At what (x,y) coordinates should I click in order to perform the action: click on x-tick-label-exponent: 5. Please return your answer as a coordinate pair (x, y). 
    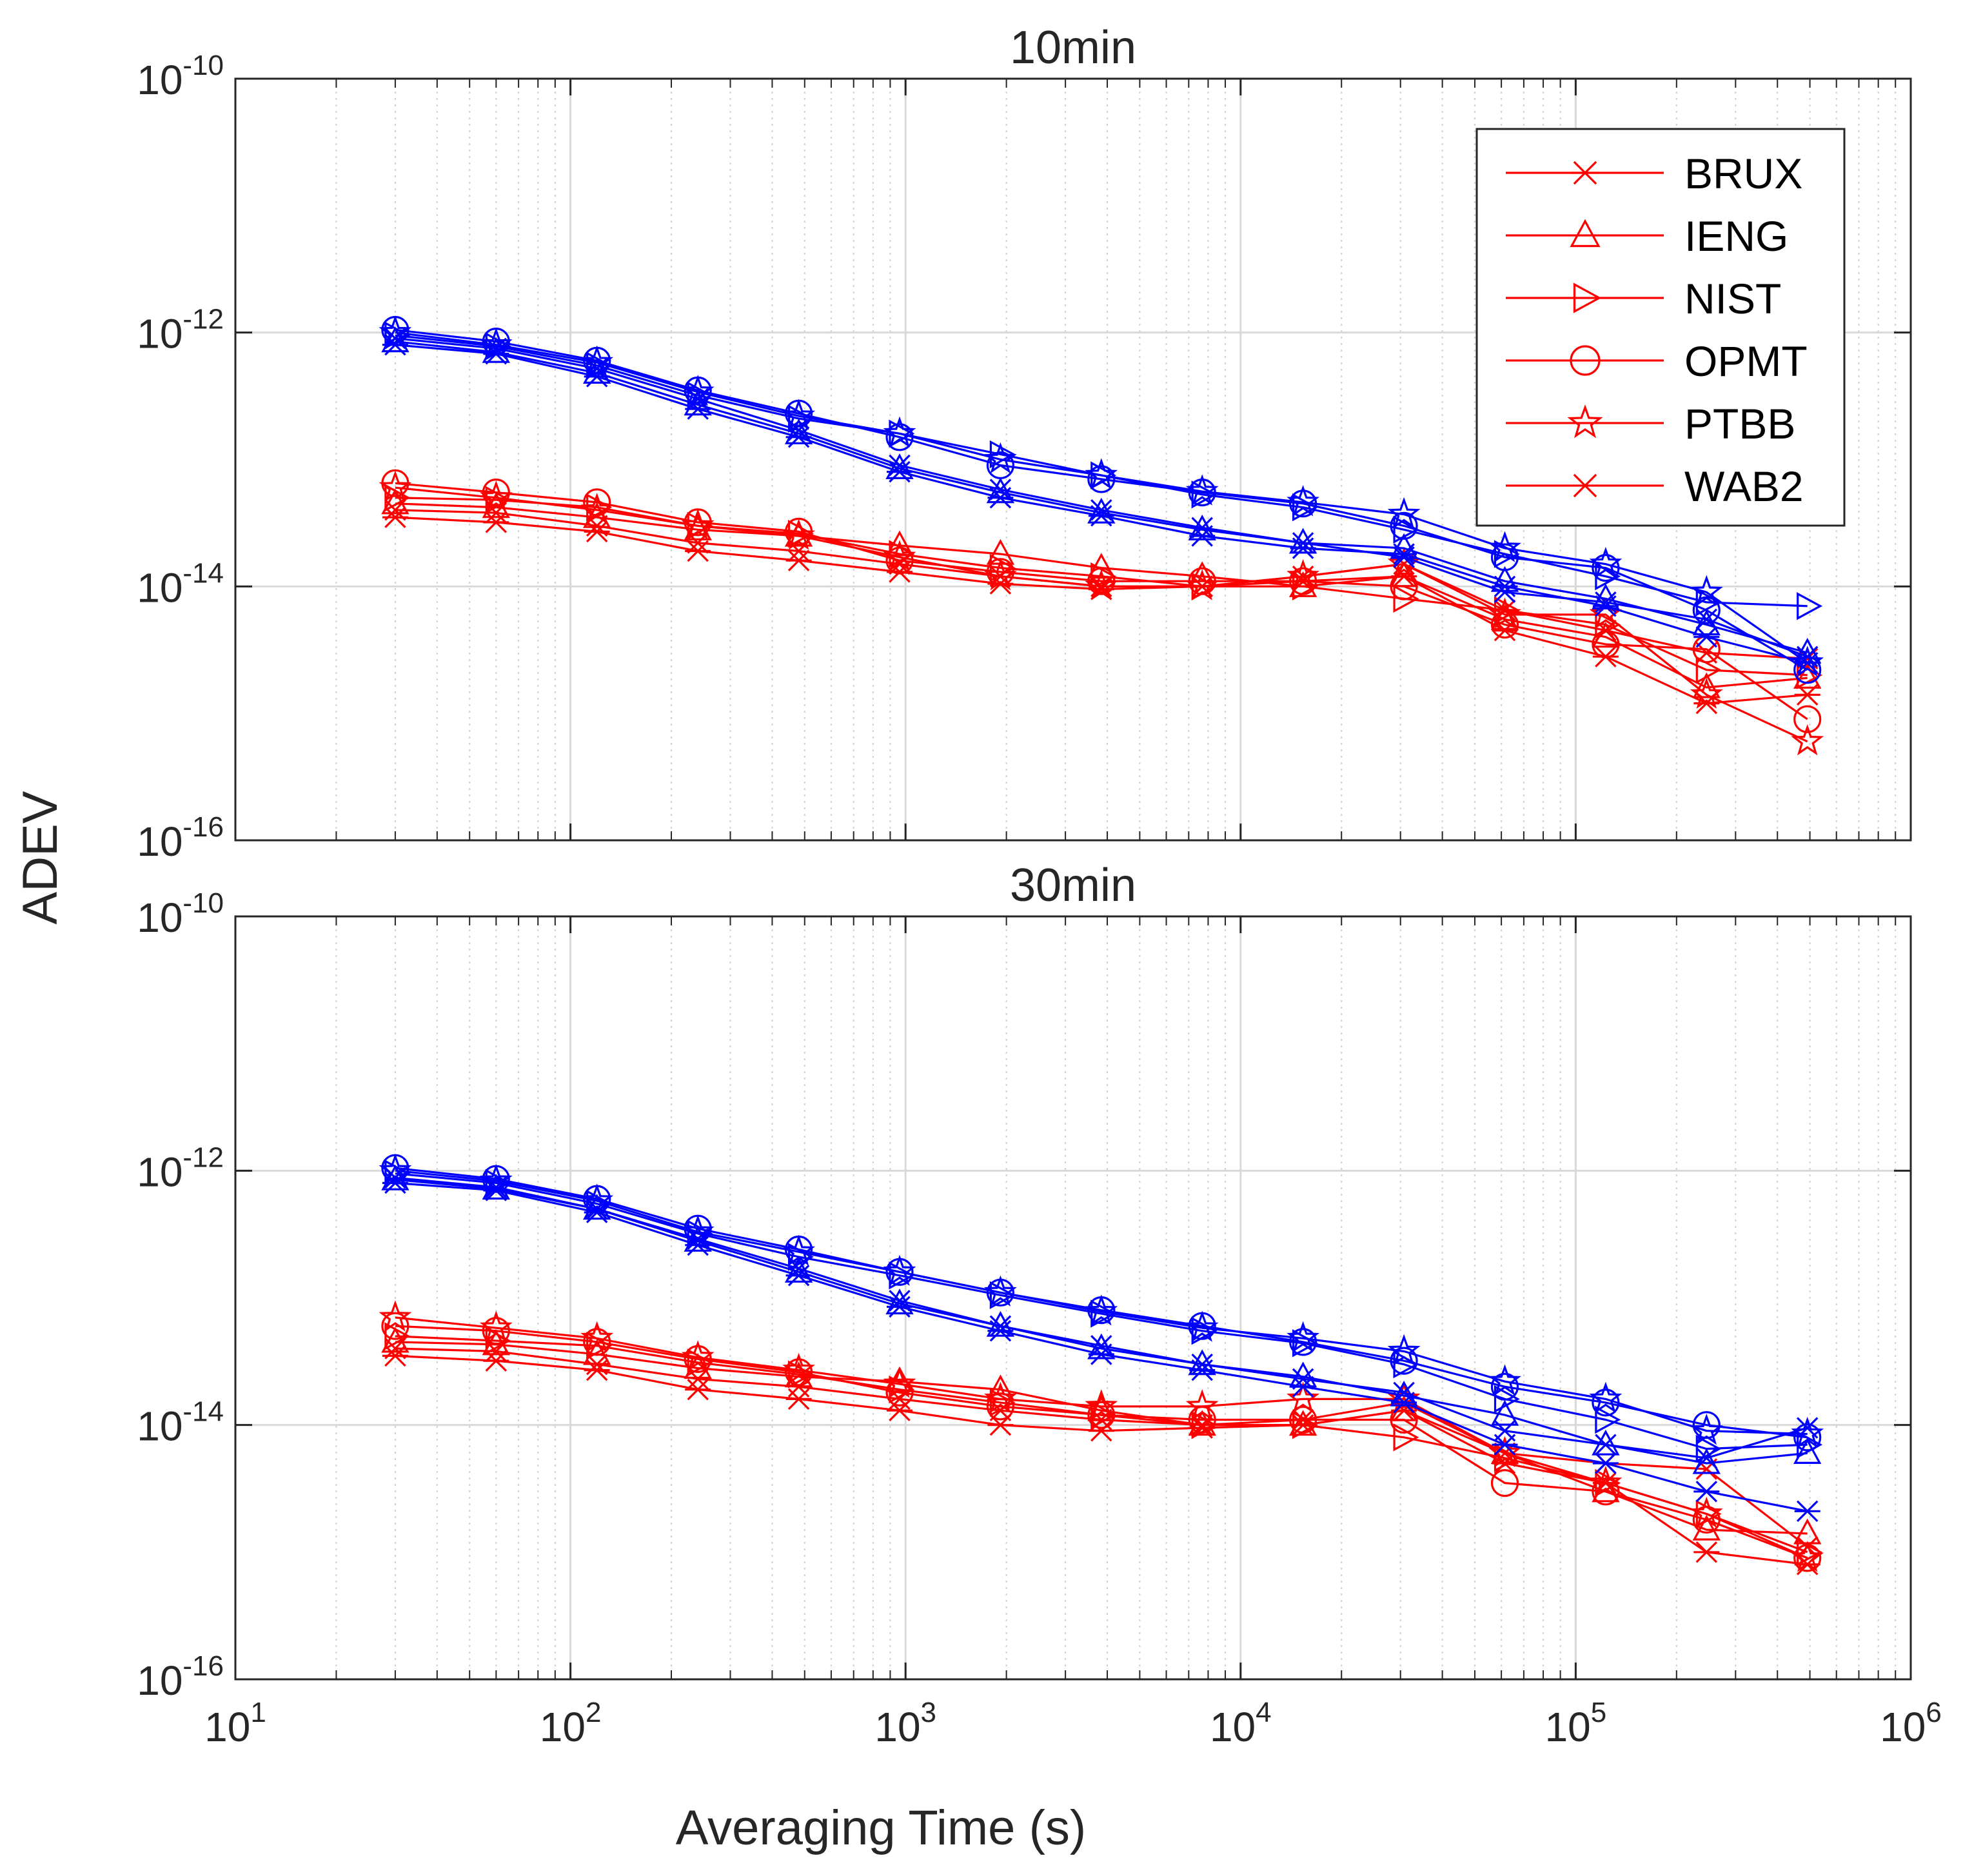
    Looking at the image, I should click on (1598, 1712).